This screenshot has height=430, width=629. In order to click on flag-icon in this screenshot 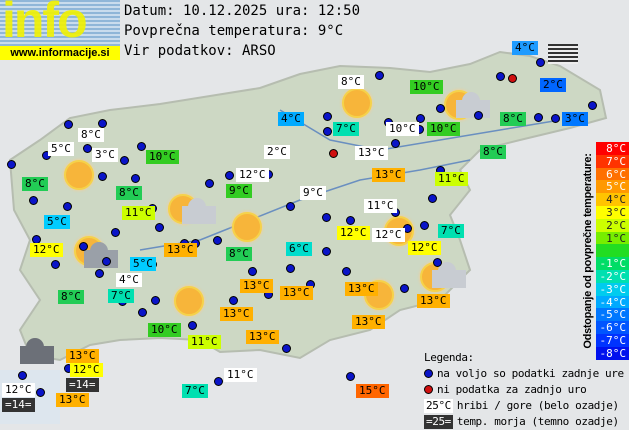, I will do `click(563, 54)`.